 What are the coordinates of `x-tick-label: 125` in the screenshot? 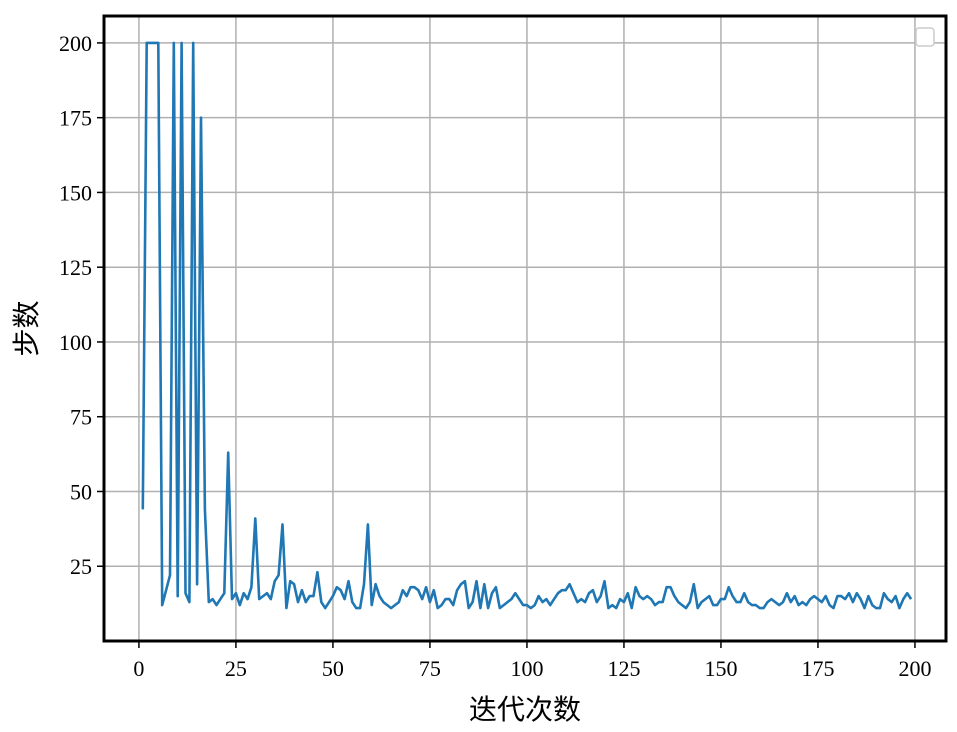 It's located at (623, 668).